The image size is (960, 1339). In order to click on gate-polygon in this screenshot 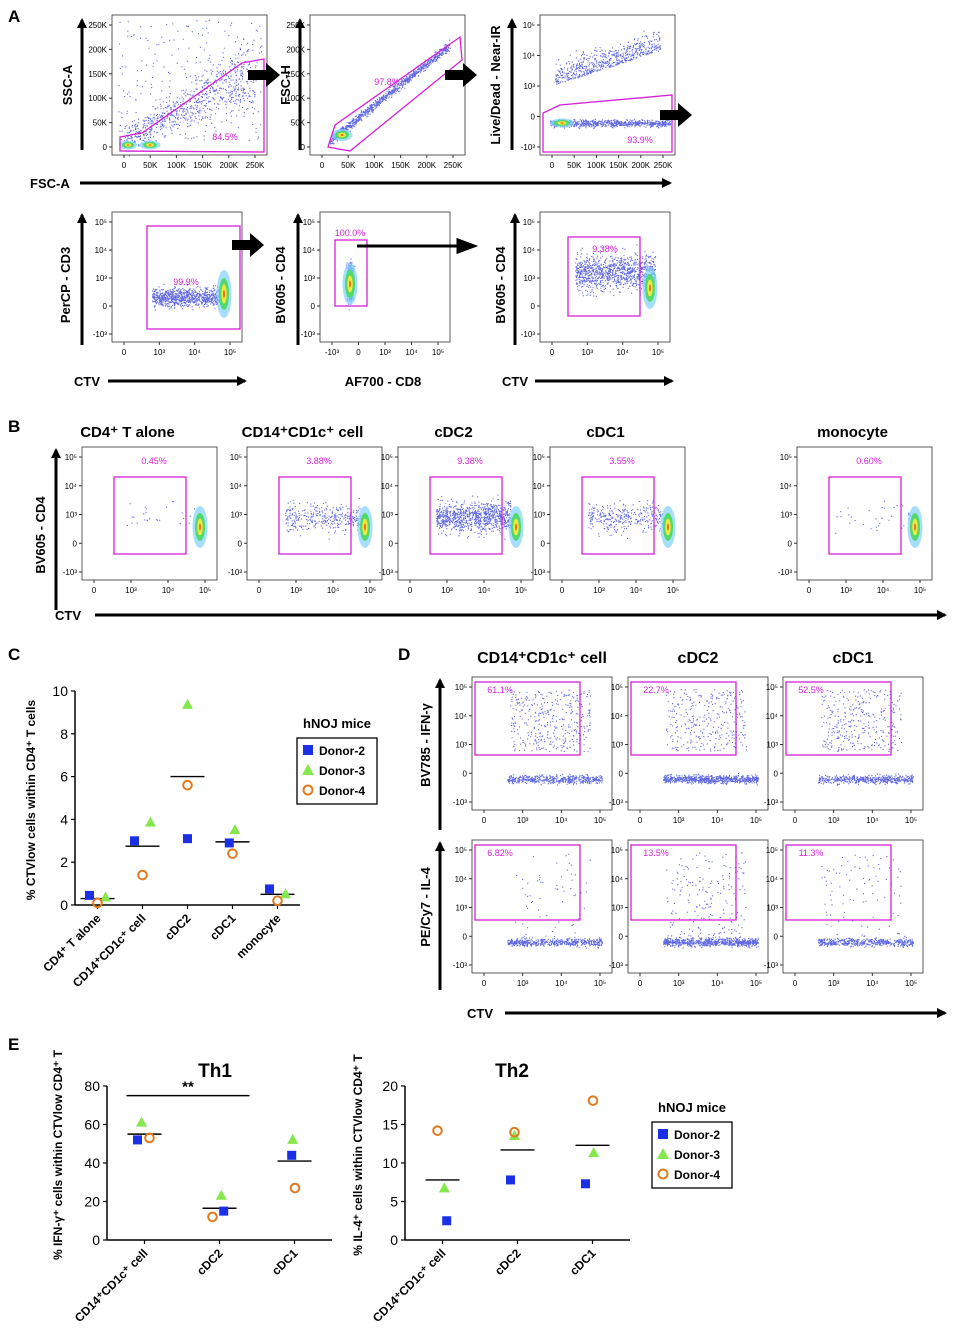, I will do `click(192, 105)`.